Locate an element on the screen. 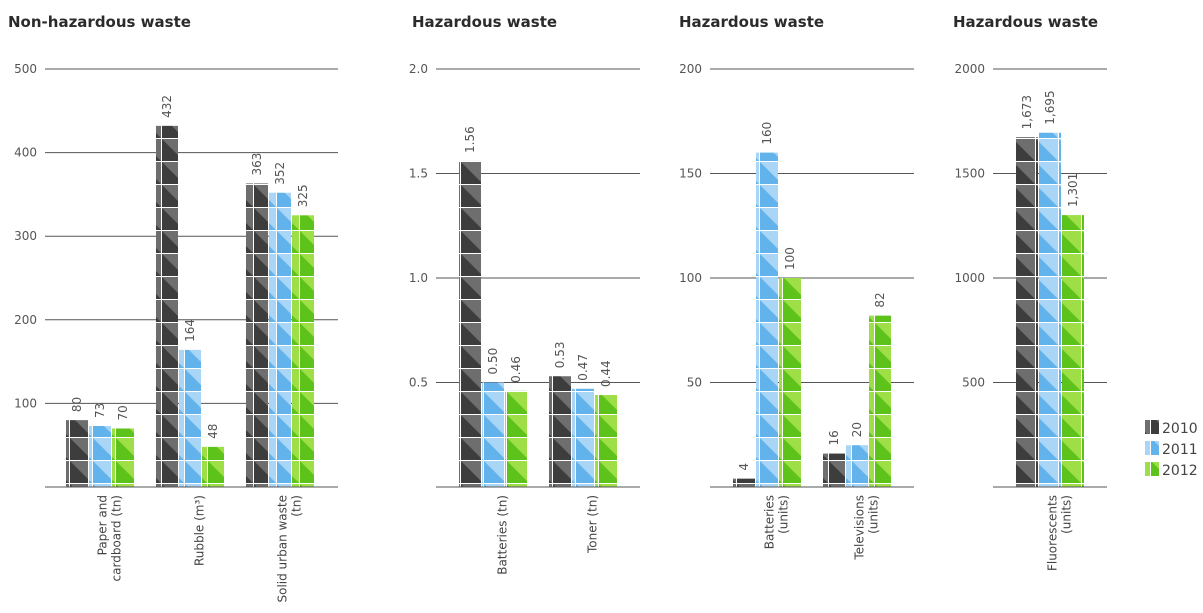  legend-label-2011: 2011 is located at coordinates (1180, 450).